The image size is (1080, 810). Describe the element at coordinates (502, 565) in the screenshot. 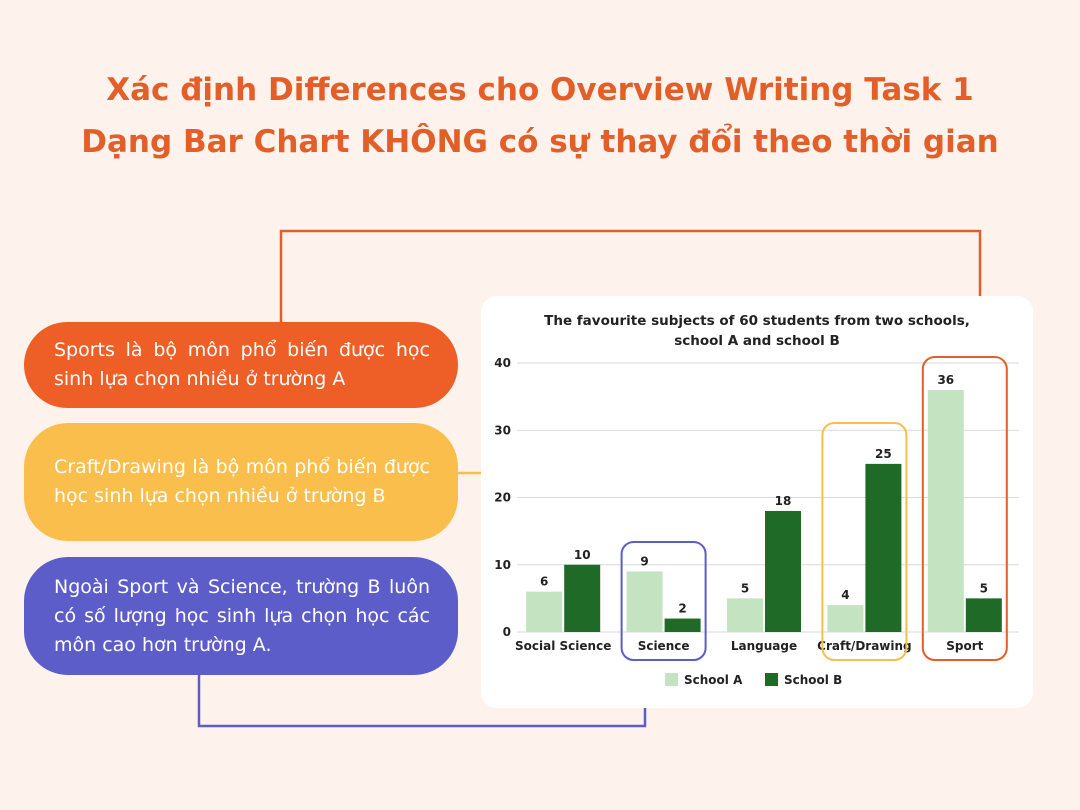

I see `y-tick-label: 10` at that location.